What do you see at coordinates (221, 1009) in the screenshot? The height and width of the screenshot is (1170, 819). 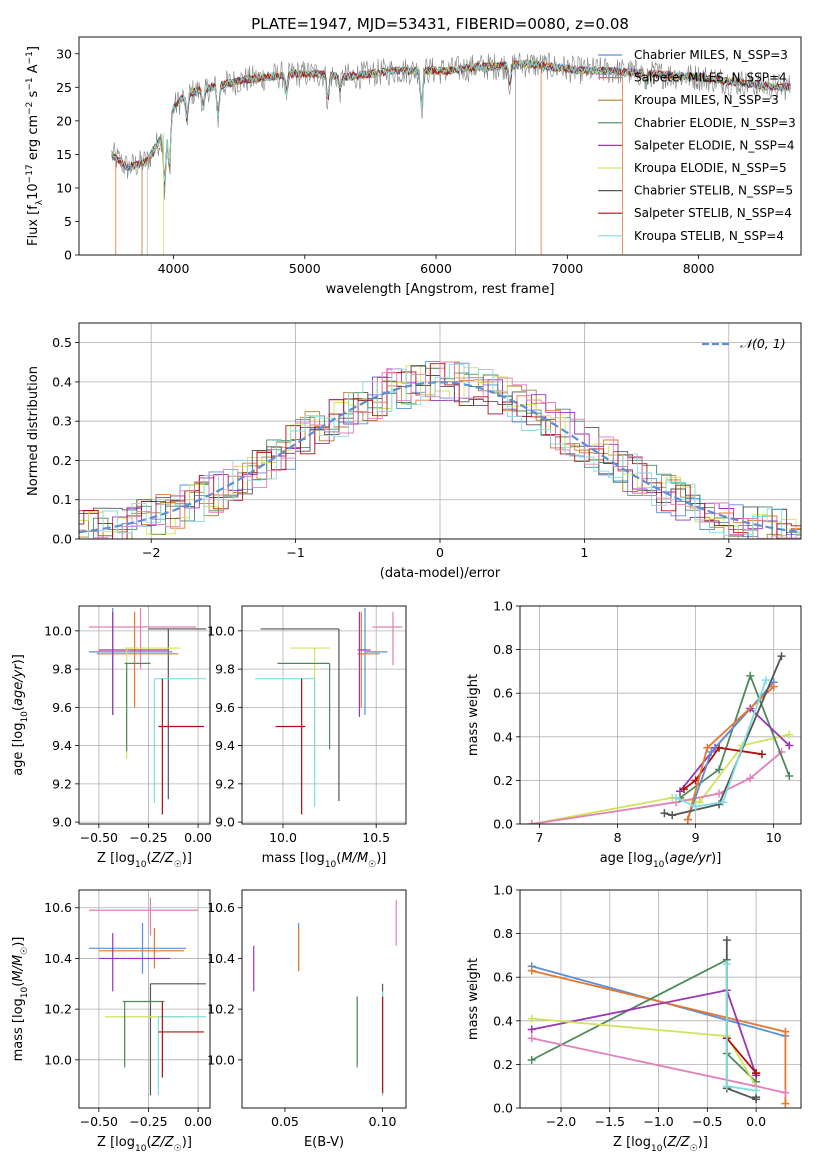 I see `y-tick-label: 10.2` at bounding box center [221, 1009].